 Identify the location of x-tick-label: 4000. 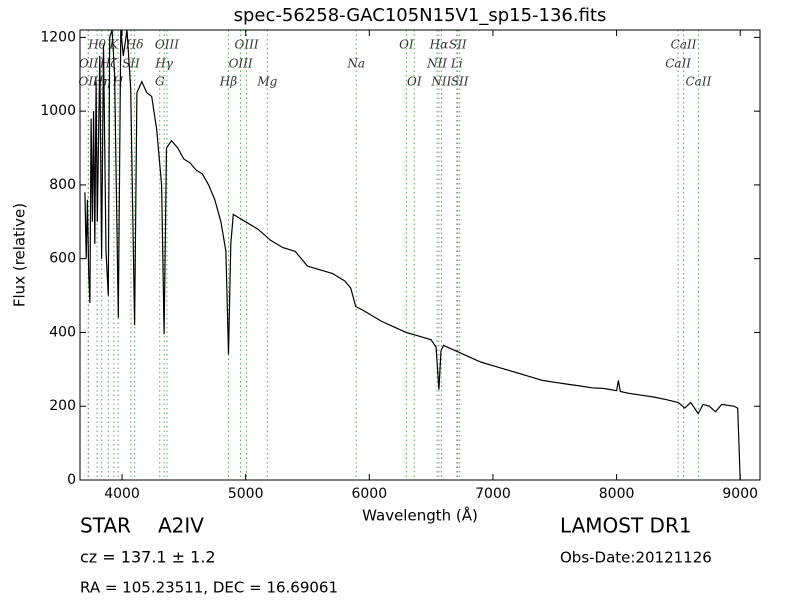
(122, 494).